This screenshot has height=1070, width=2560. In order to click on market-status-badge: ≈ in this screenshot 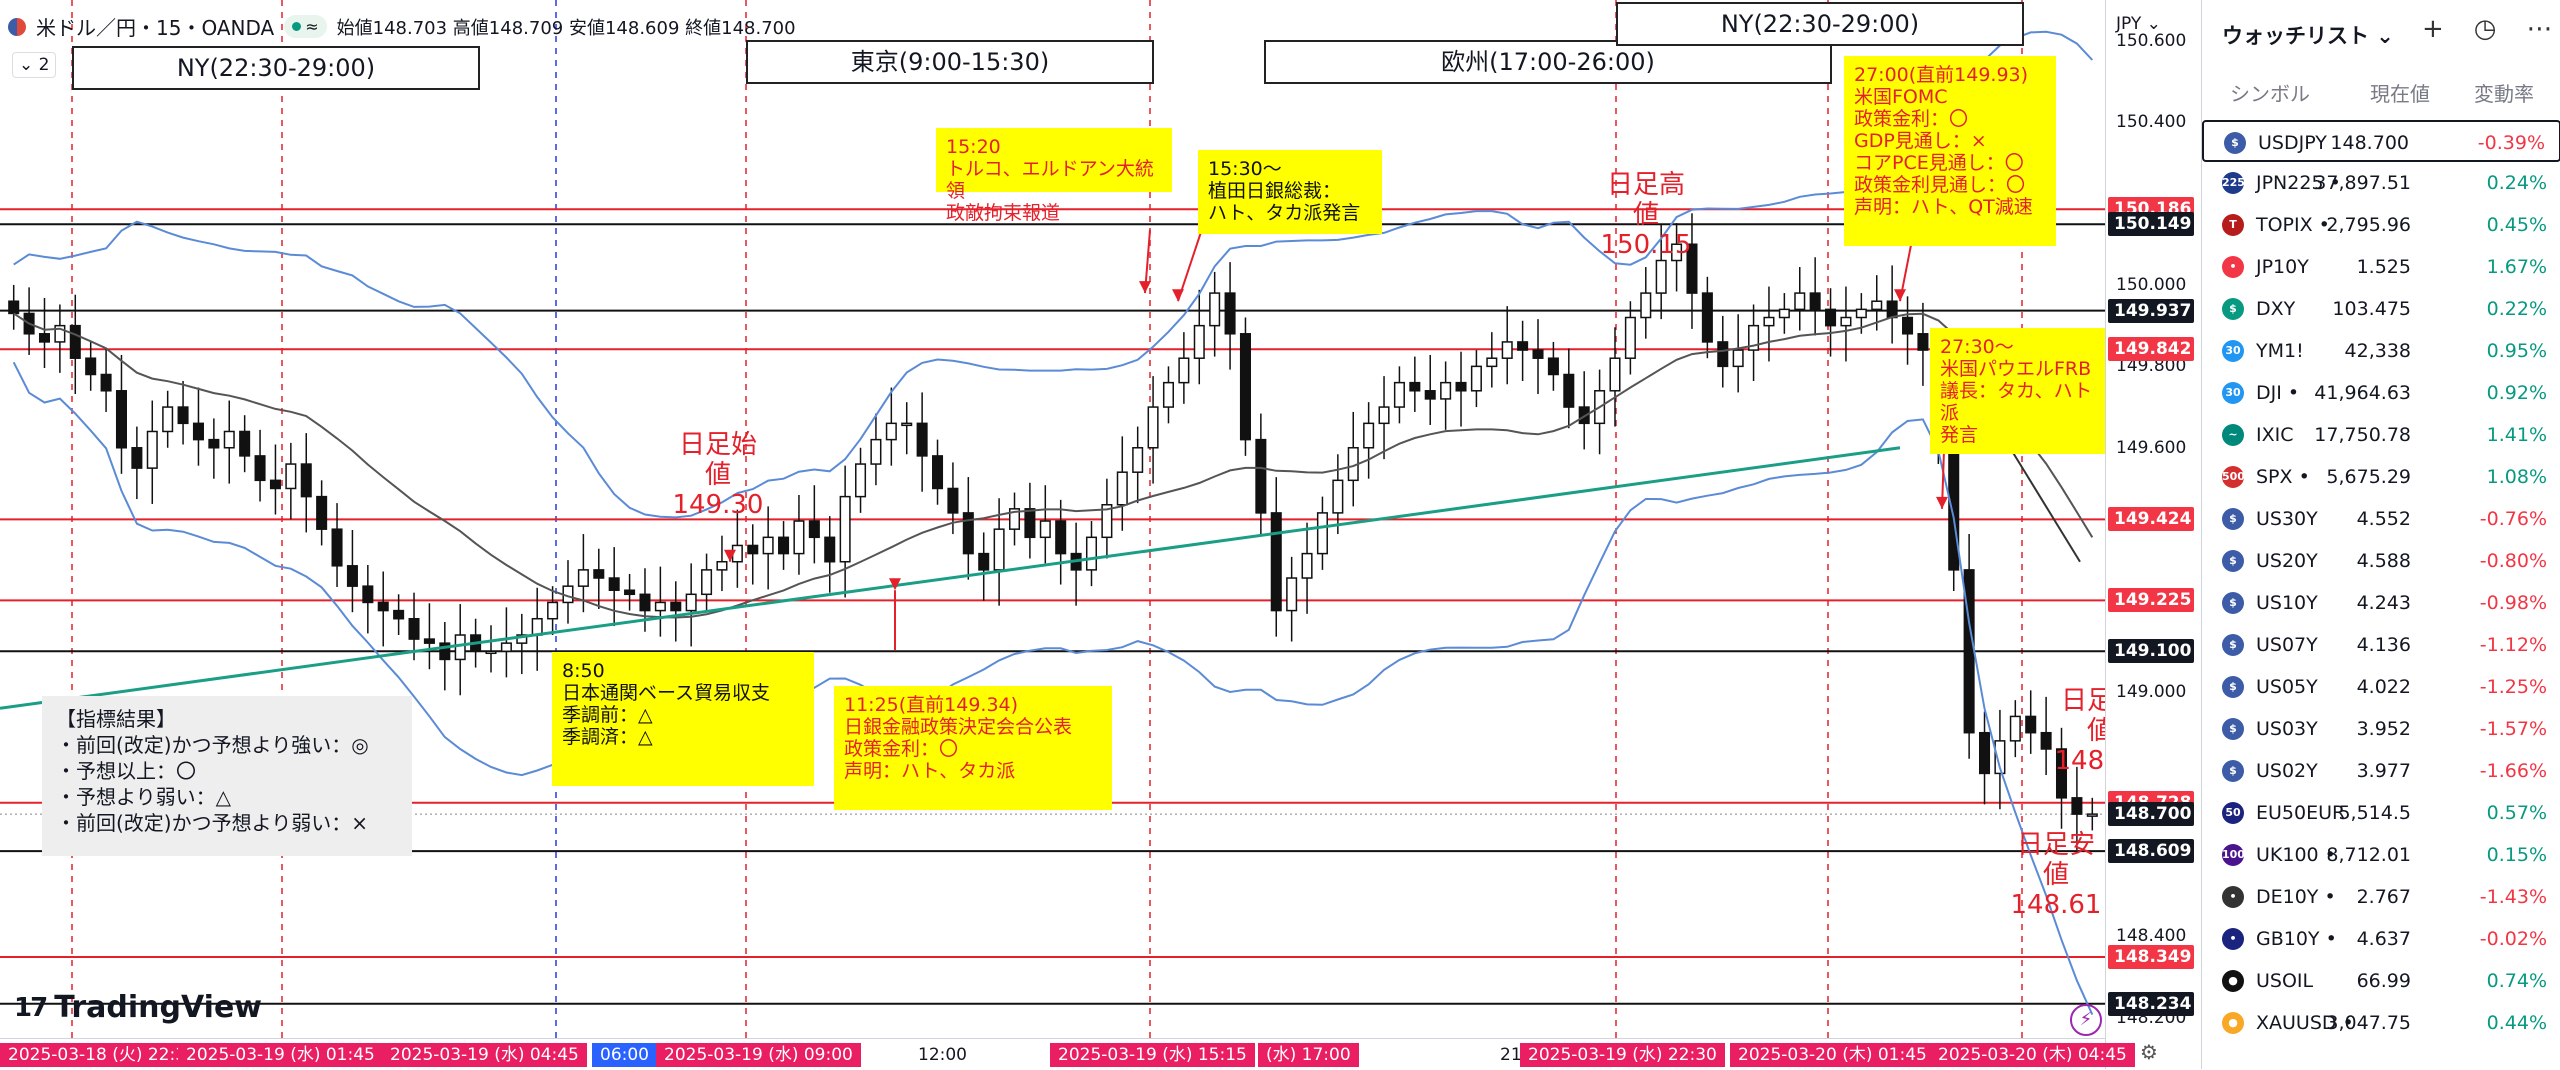, I will do `click(305, 26)`.